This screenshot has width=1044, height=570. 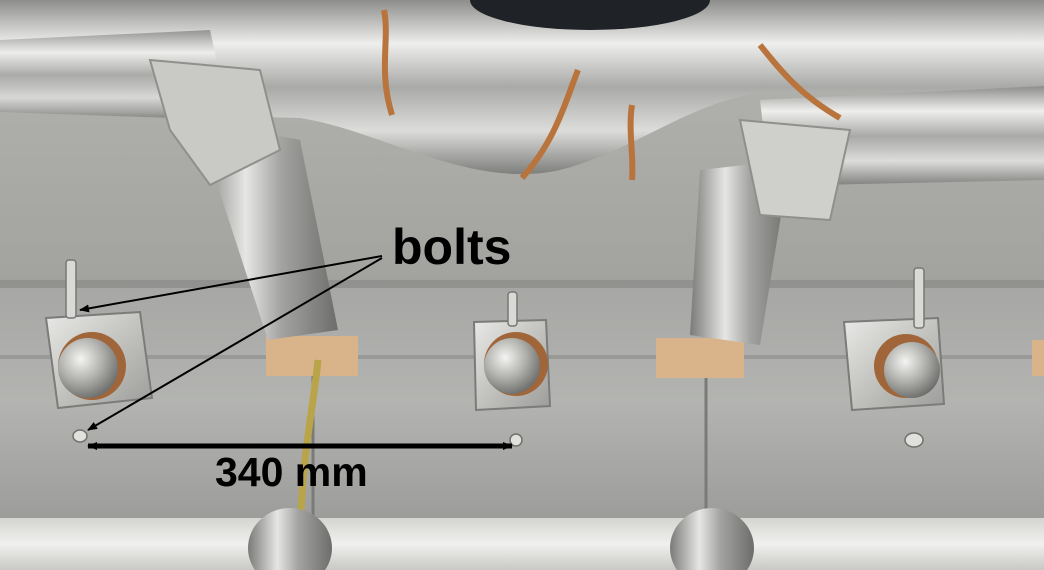 I want to click on bolt-upper-center, so click(x=512, y=309).